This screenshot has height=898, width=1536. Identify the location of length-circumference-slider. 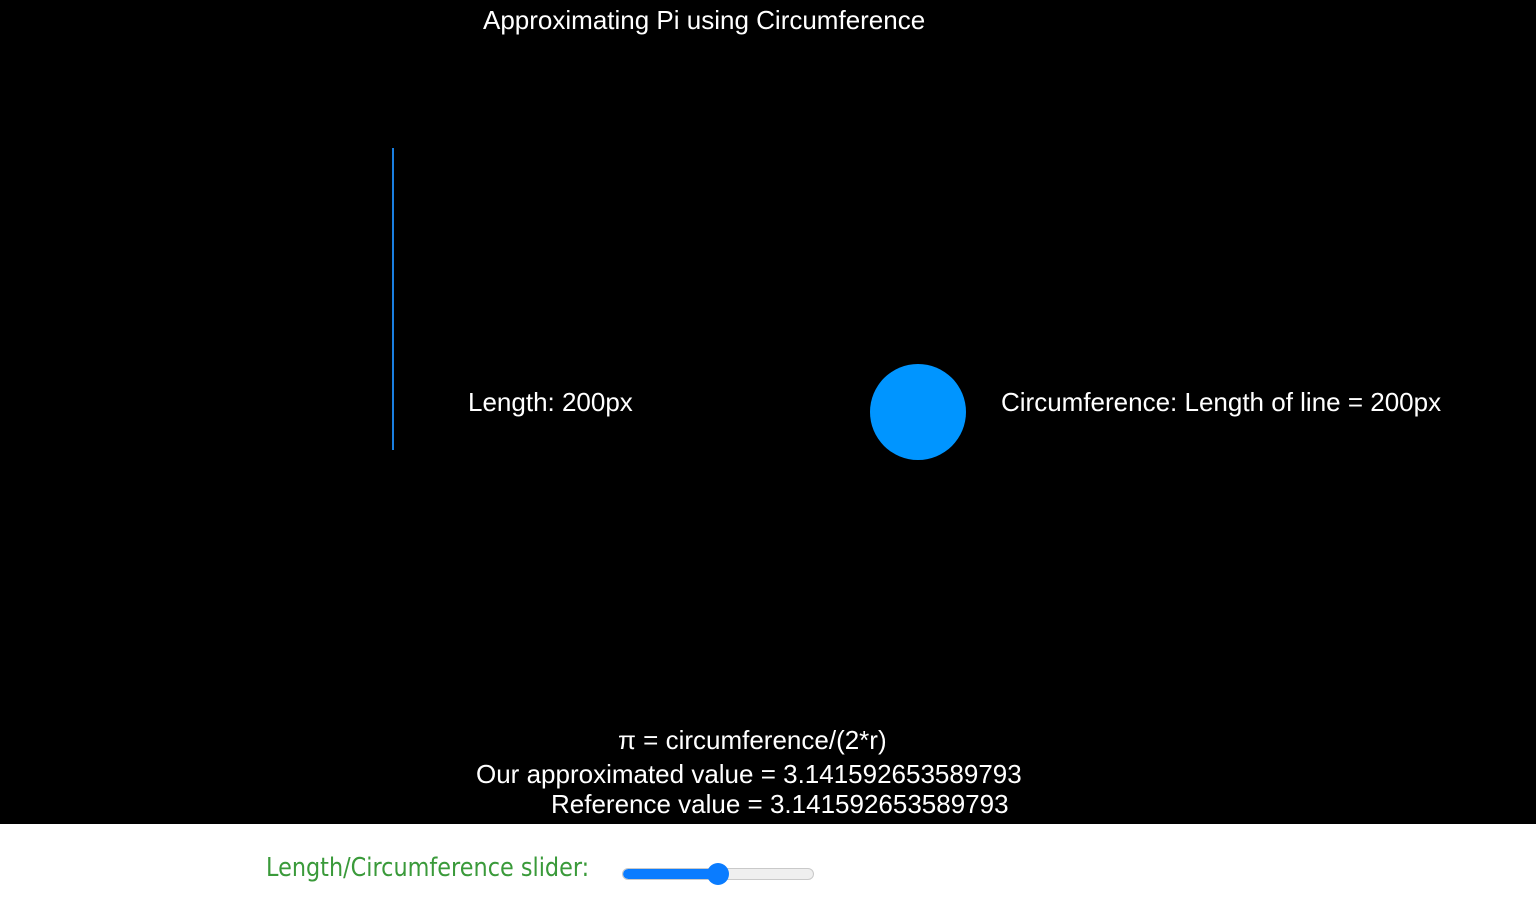
(718, 874).